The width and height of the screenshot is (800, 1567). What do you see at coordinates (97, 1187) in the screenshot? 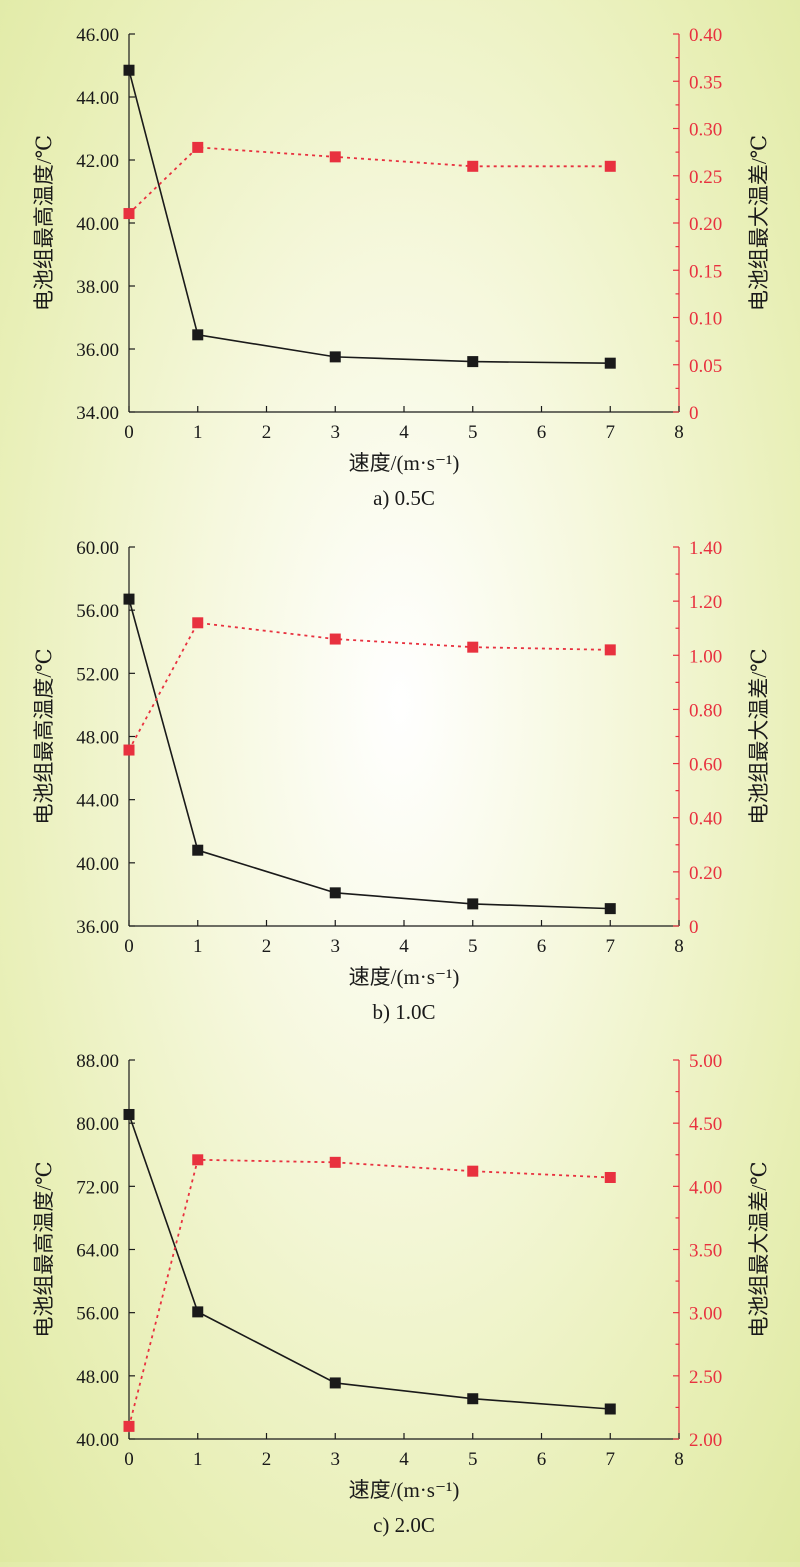
I see `left-y-tick-label: 72.00` at bounding box center [97, 1187].